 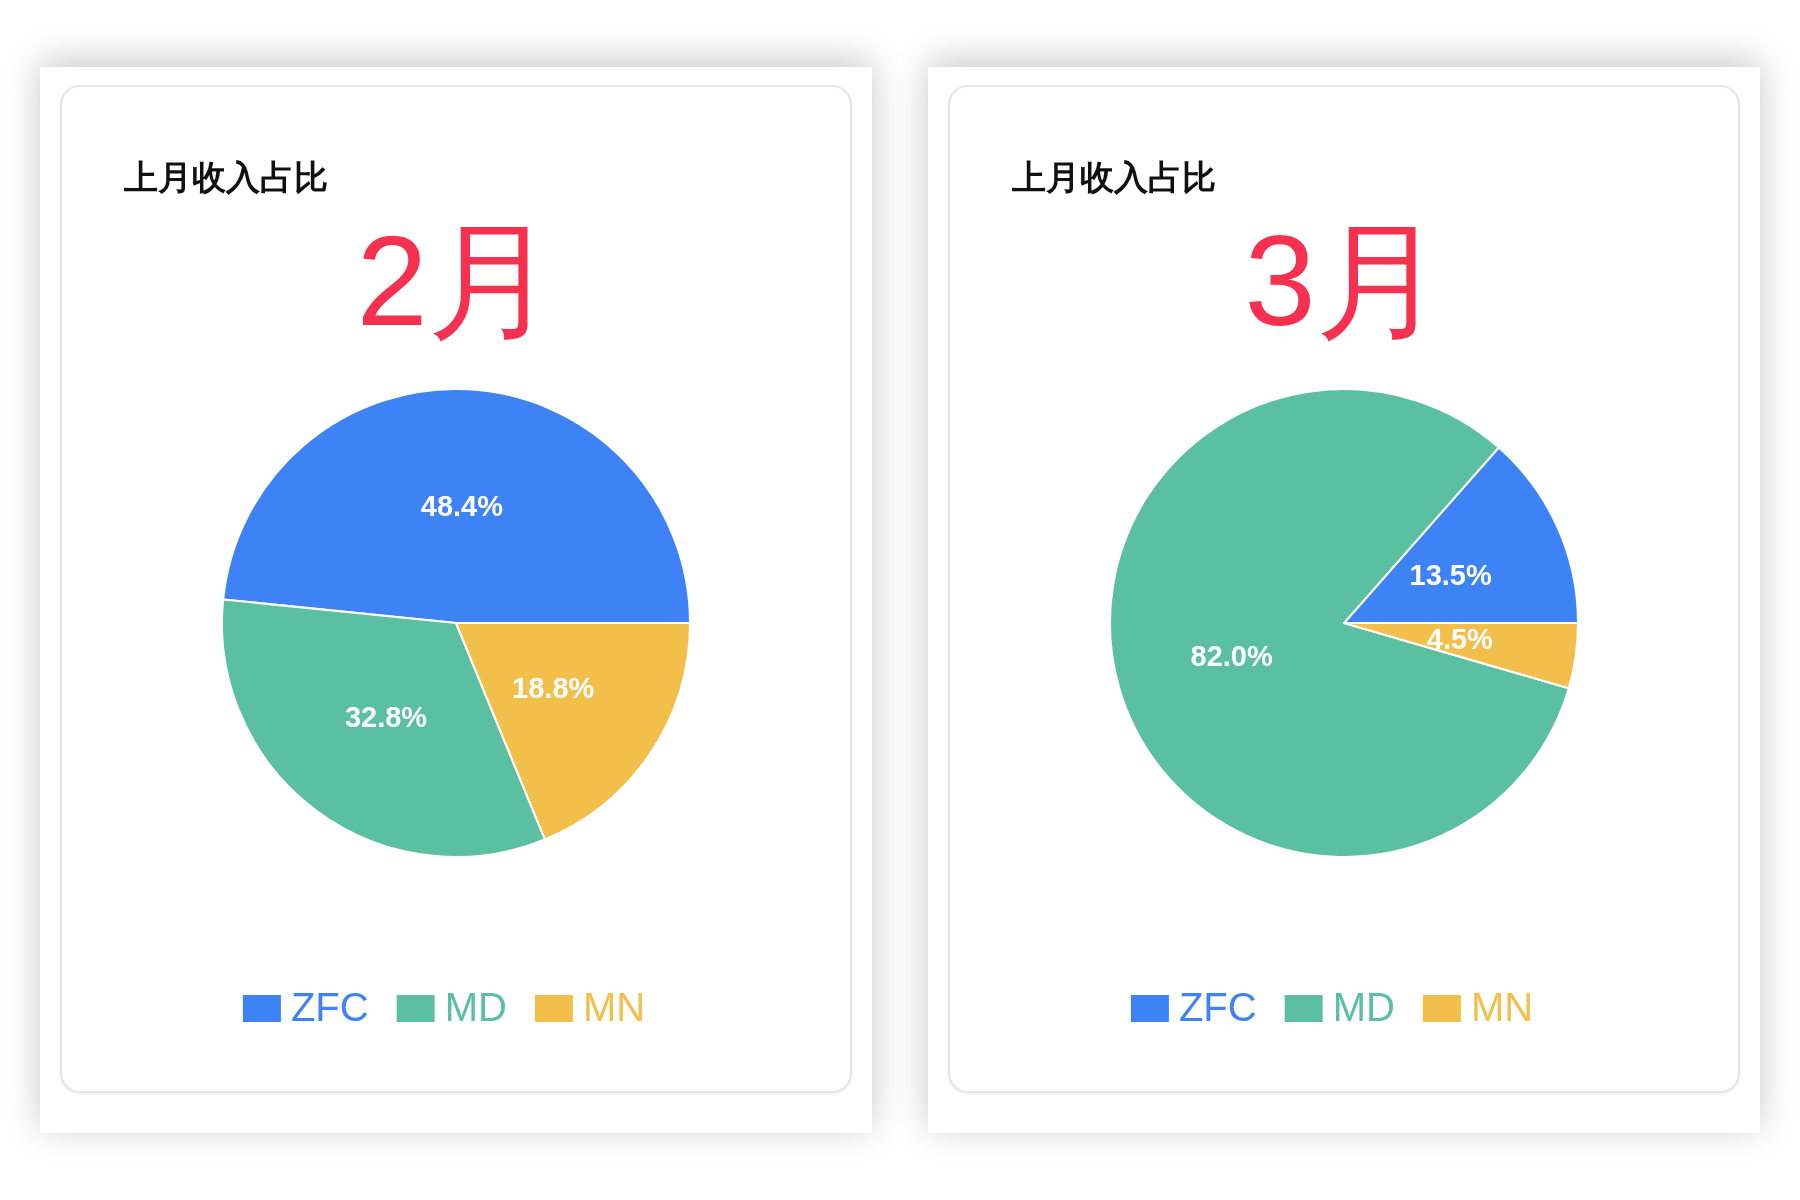 What do you see at coordinates (553, 688) in the screenshot?
I see `data-label: 18.8%` at bounding box center [553, 688].